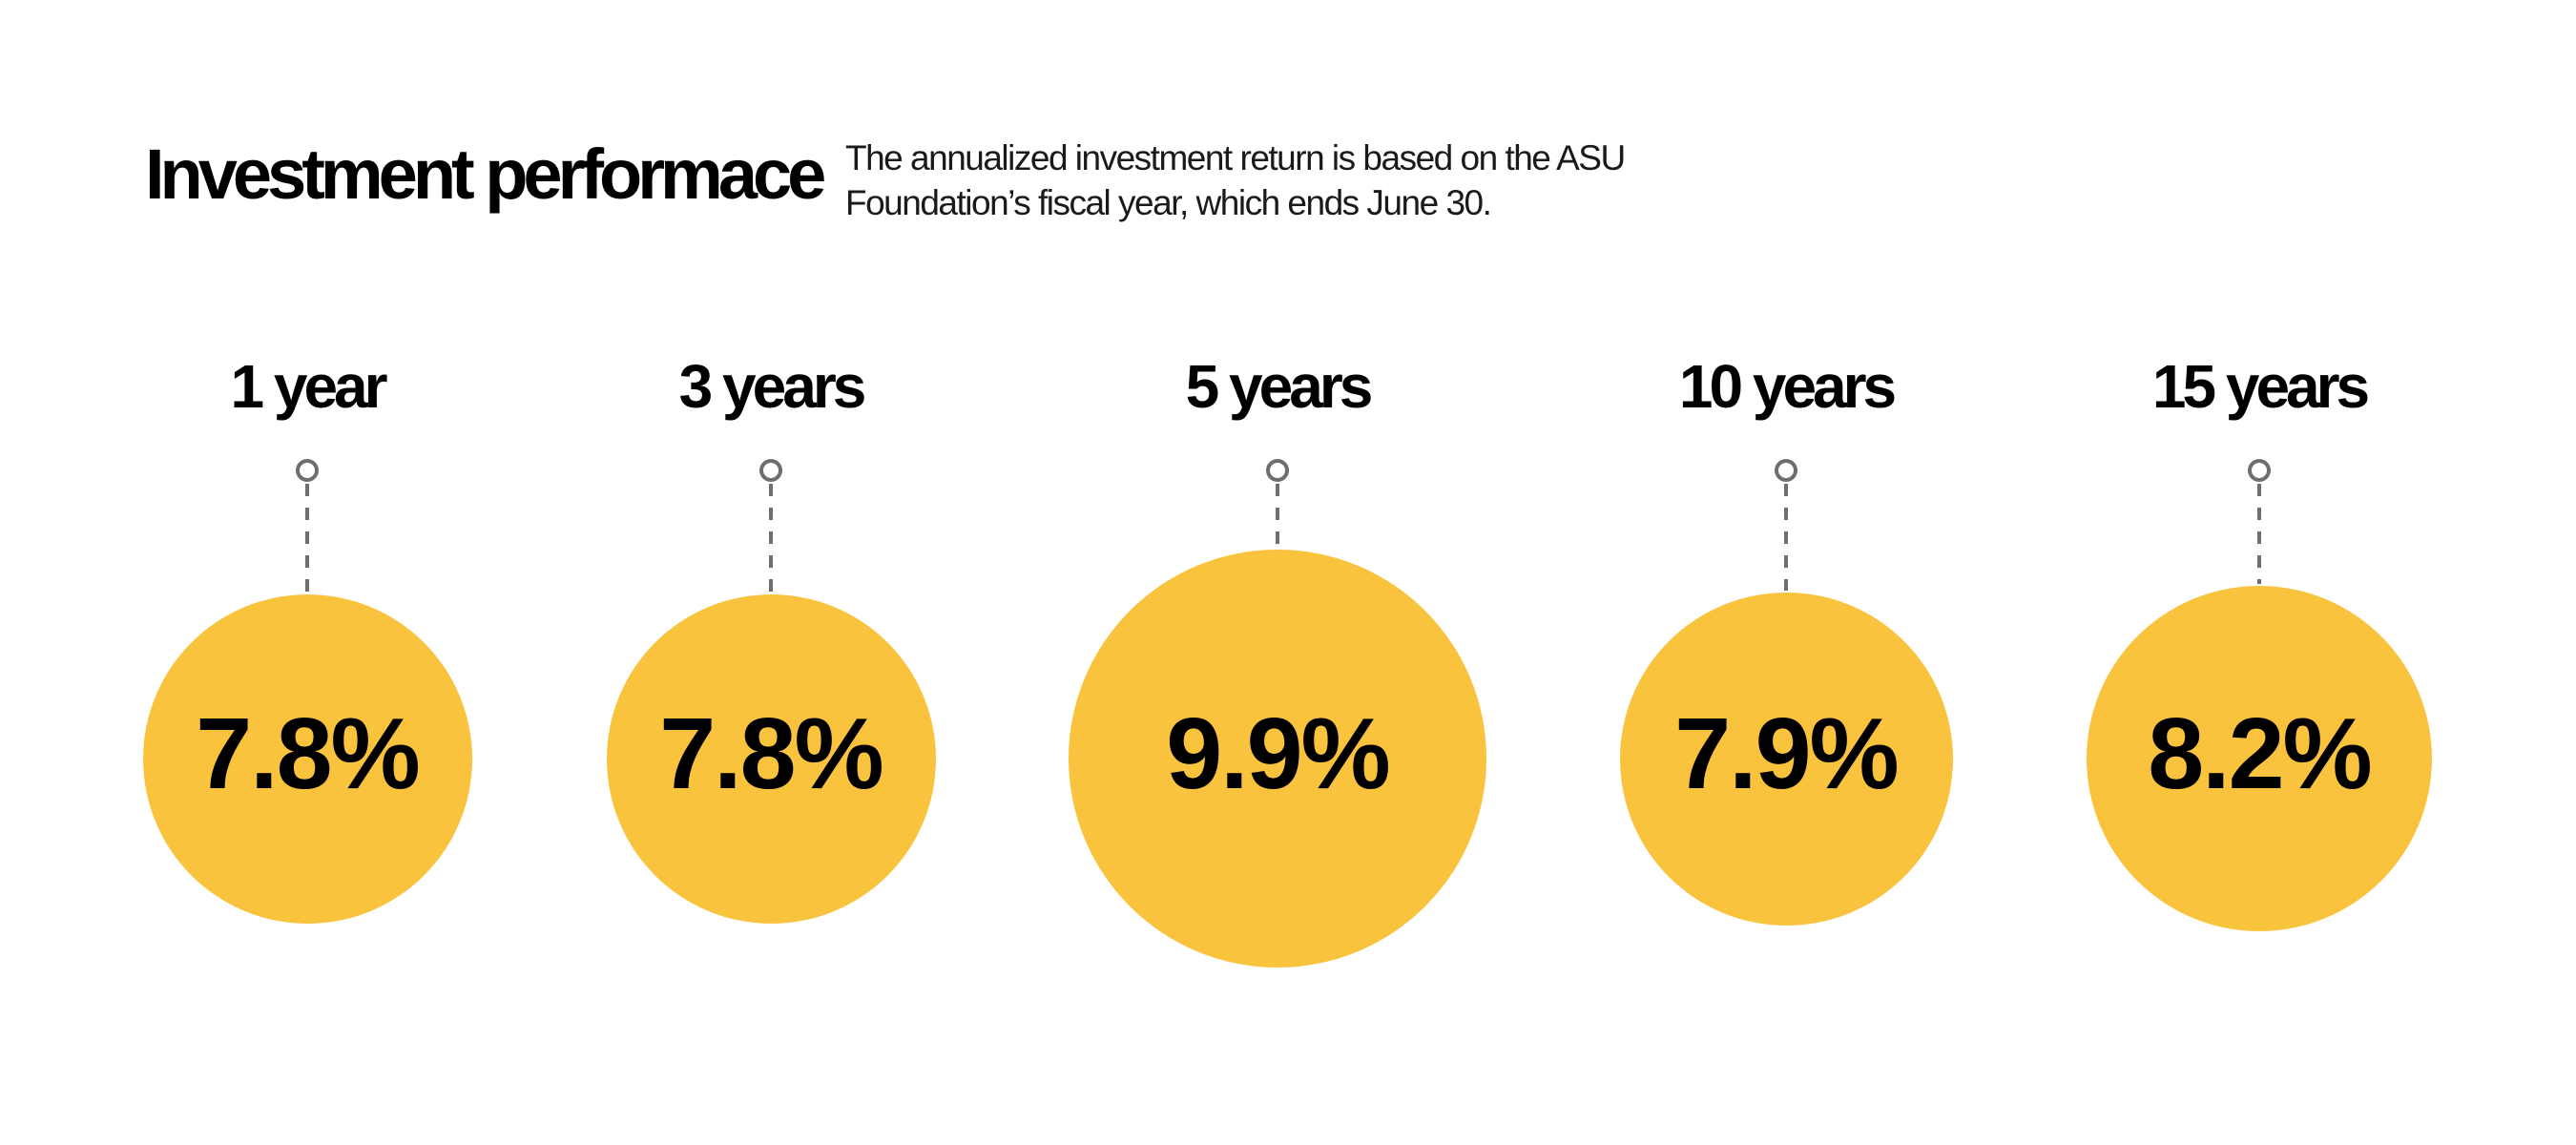 The height and width of the screenshot is (1145, 2576). Describe the element at coordinates (1279, 387) in the screenshot. I see `period-label: 5 years` at that location.